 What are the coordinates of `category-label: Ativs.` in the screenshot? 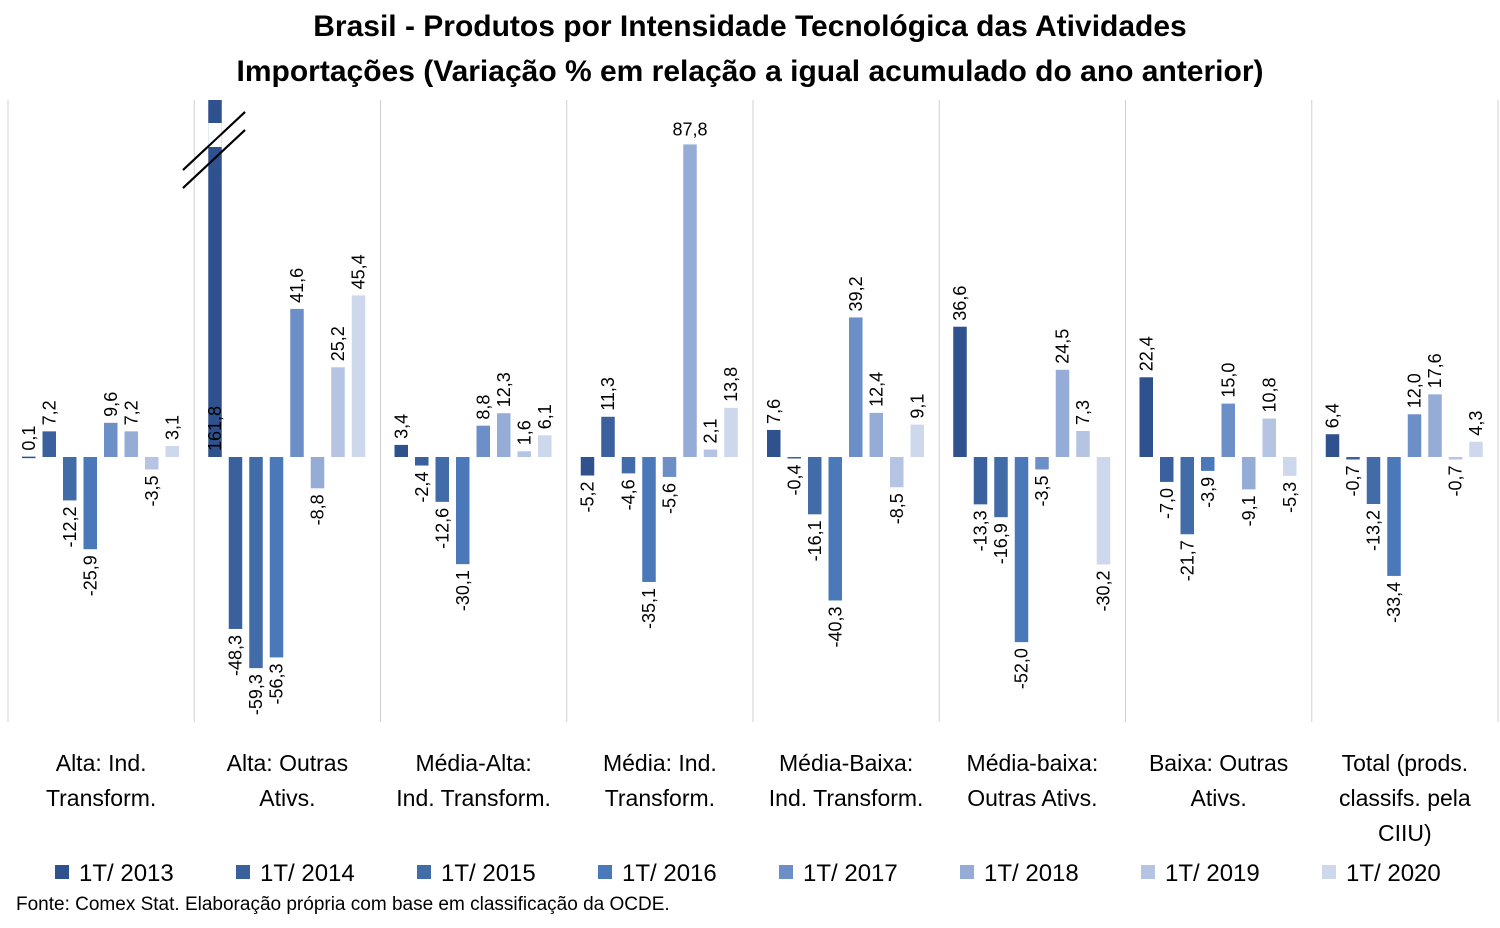 It's located at (287, 798).